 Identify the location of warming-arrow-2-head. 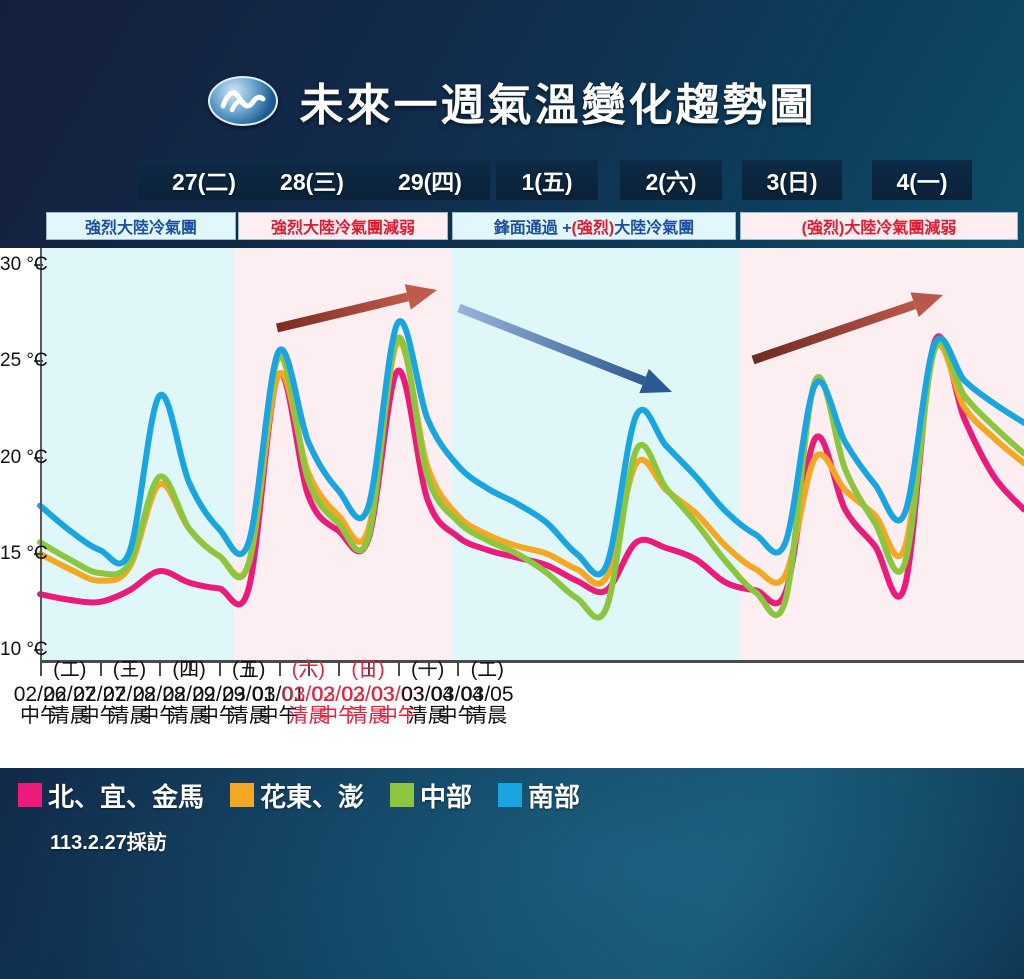
(926, 305).